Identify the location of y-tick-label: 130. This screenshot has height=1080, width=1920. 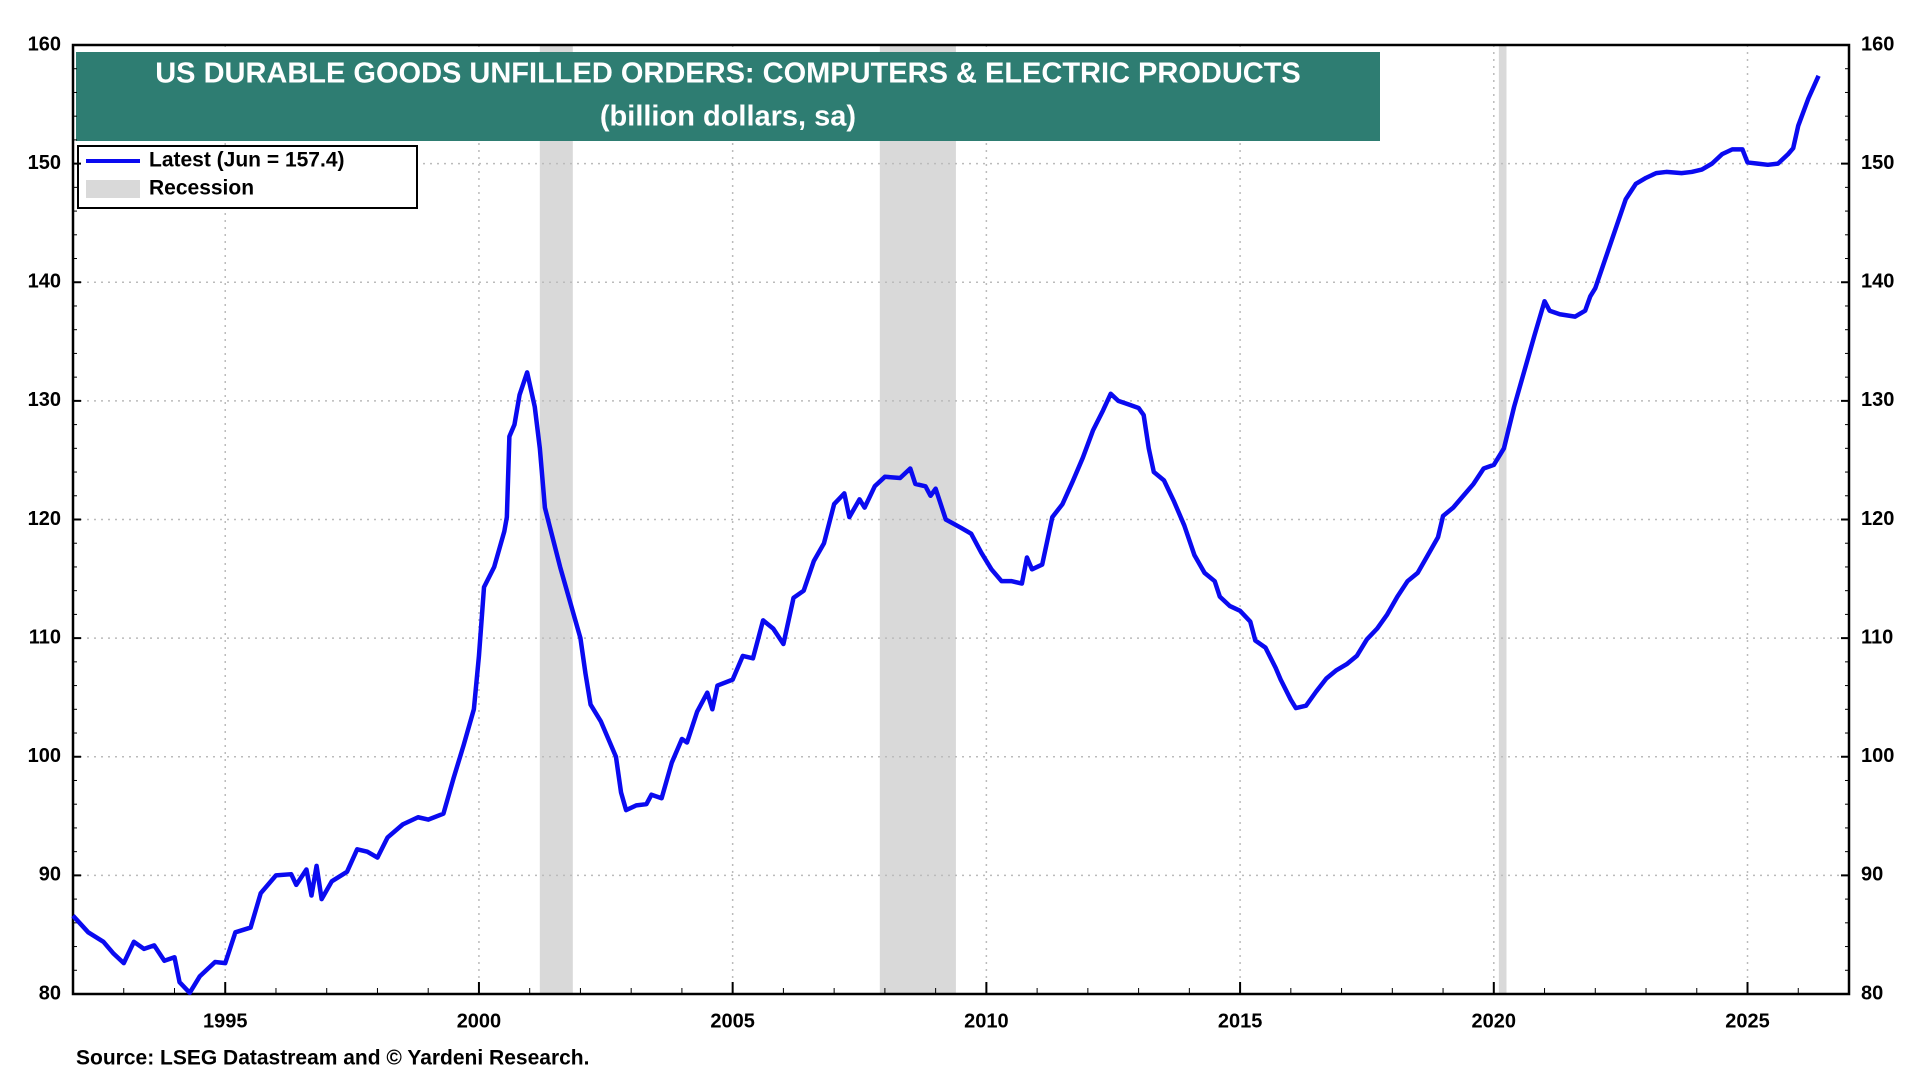
(44, 400).